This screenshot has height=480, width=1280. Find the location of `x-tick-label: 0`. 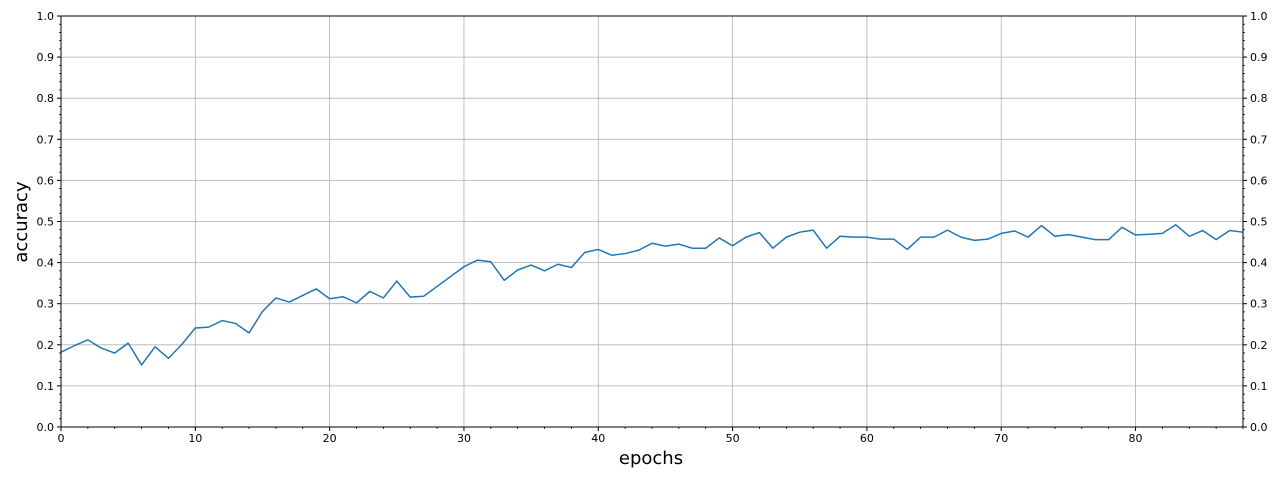

x-tick-label: 0 is located at coordinates (61, 438).